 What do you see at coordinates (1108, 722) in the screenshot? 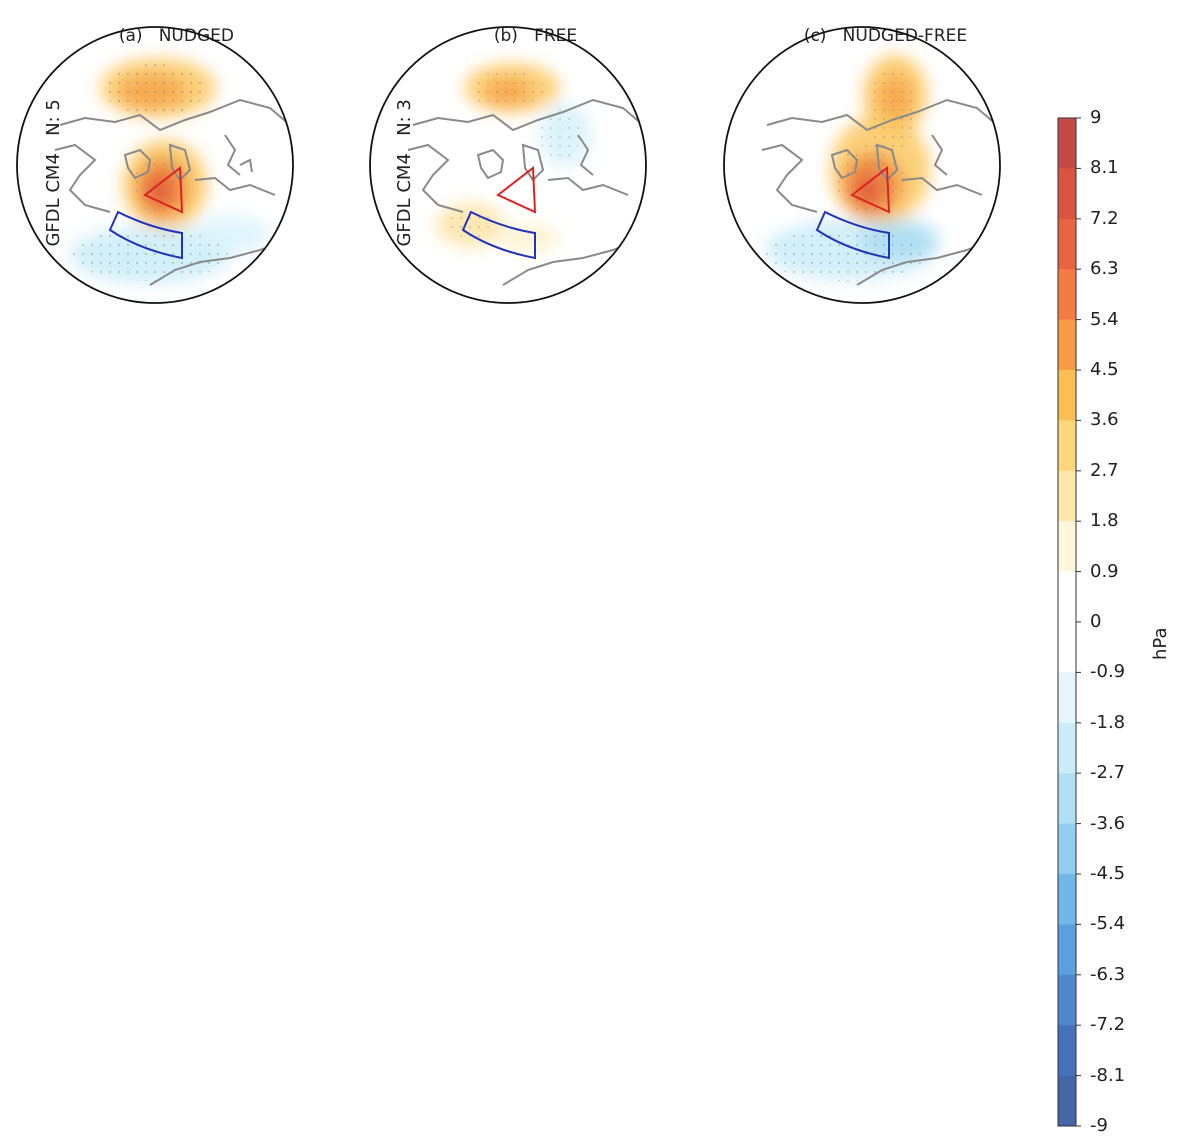
I see `colorbar-tick-label: -1.8` at bounding box center [1108, 722].